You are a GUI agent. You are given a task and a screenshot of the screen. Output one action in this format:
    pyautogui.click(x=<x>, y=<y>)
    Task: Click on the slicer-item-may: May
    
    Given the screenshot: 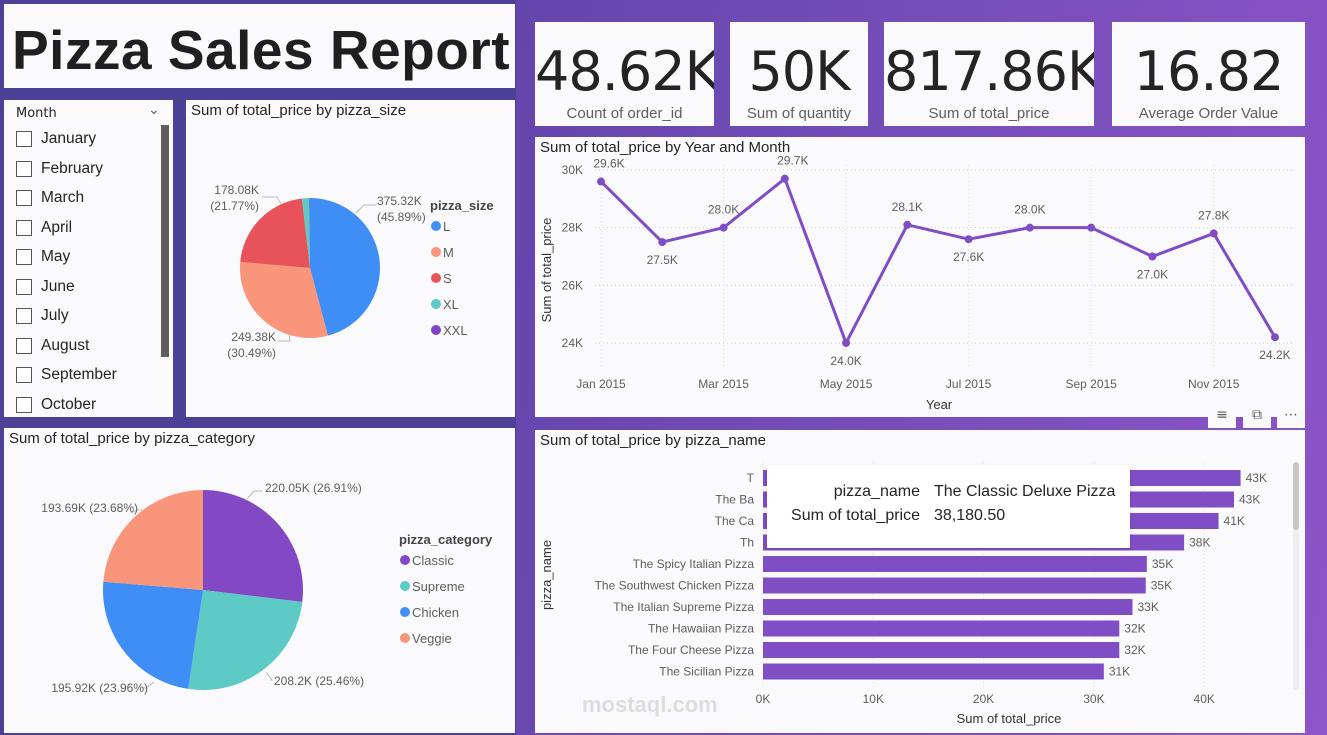 What is the action you would take?
    pyautogui.click(x=43, y=257)
    